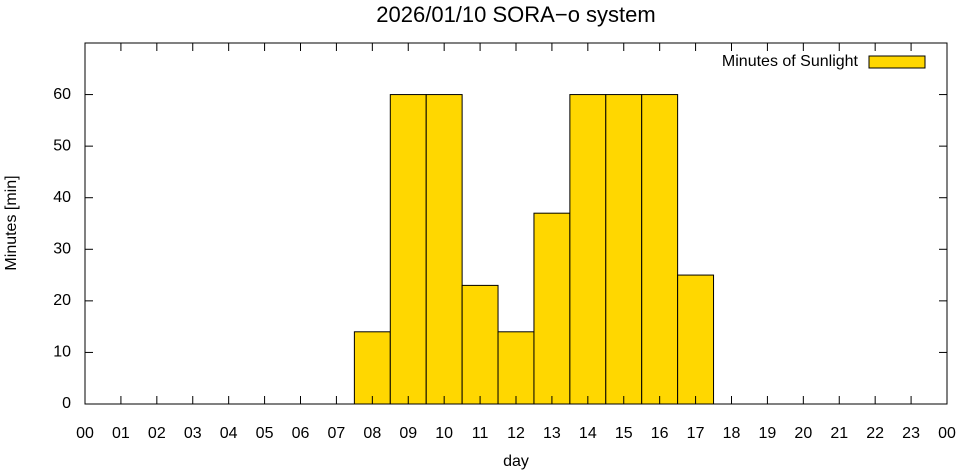 The image size is (961, 475). I want to click on x-tick-label: 03, so click(193, 433).